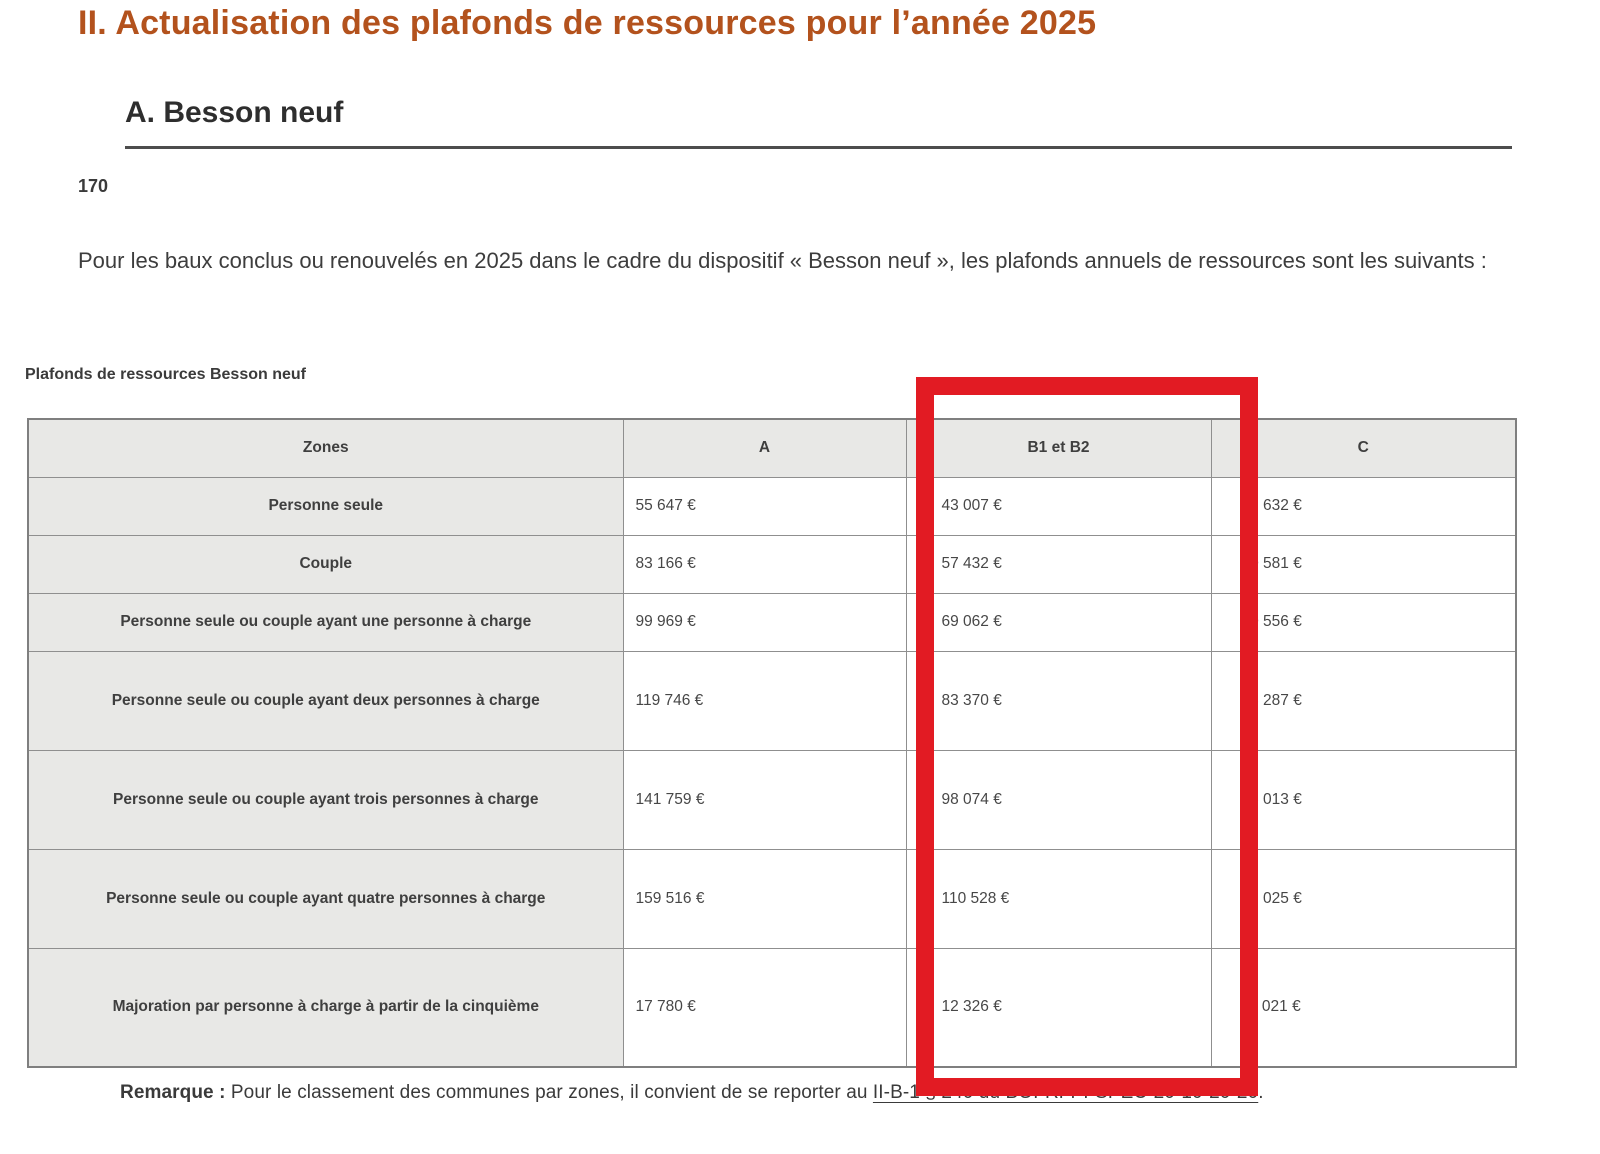 The image size is (1600, 1154). I want to click on table-header-row: Zones A B1 et B2 C, so click(772, 448).